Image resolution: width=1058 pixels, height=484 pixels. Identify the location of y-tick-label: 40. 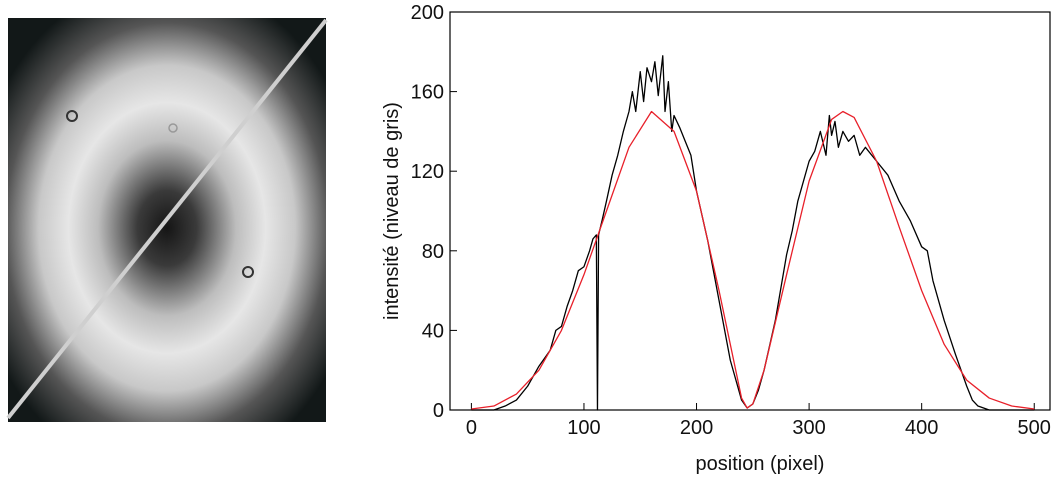
(433, 331).